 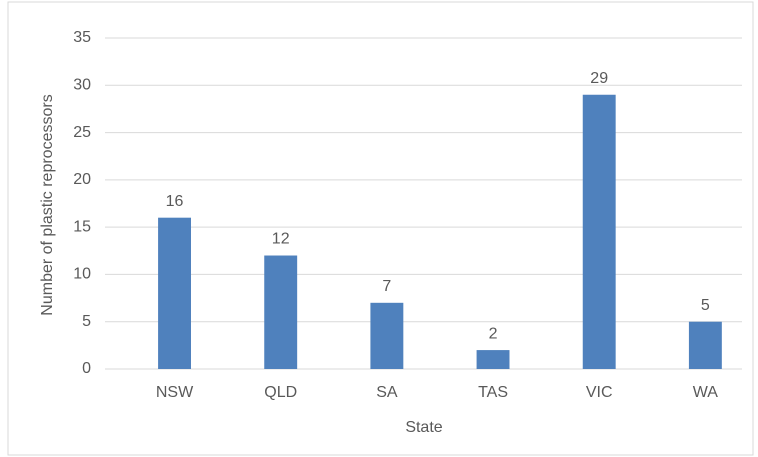 What do you see at coordinates (281, 239) in the screenshot?
I see `data-label: 12` at bounding box center [281, 239].